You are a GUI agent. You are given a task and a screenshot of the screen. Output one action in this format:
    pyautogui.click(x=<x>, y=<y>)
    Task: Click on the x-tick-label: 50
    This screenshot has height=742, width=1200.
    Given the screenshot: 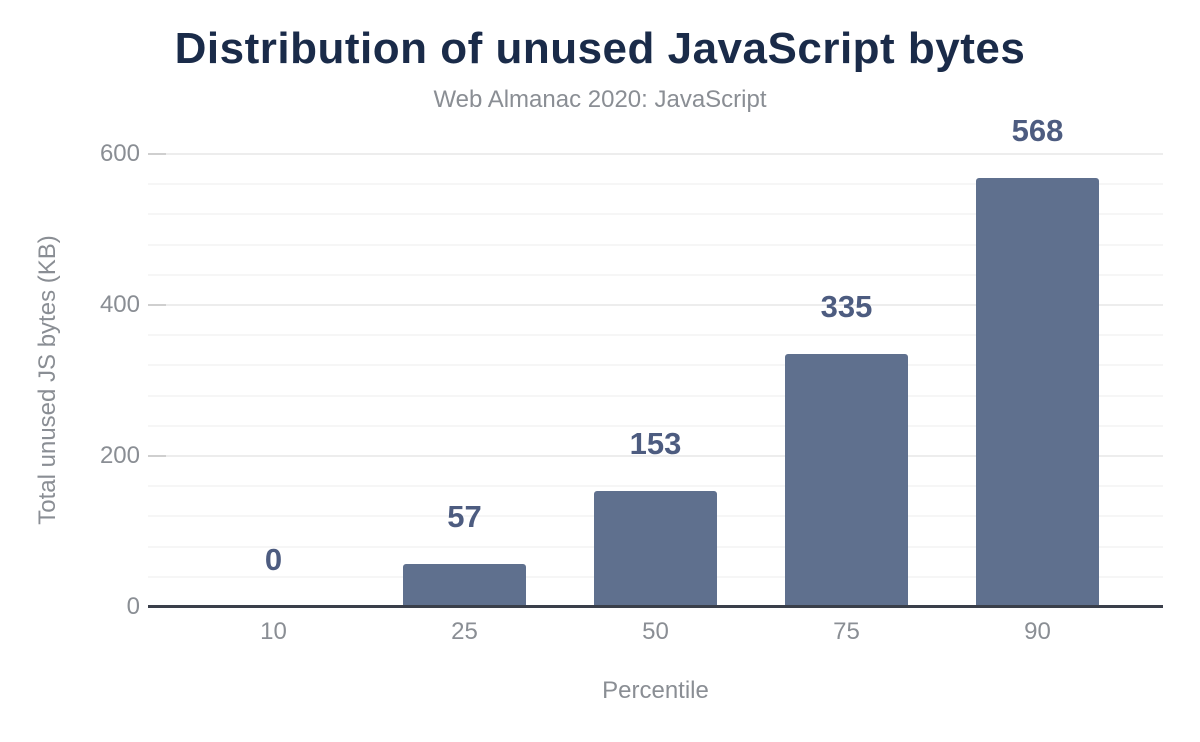 What is the action you would take?
    pyautogui.click(x=655, y=631)
    